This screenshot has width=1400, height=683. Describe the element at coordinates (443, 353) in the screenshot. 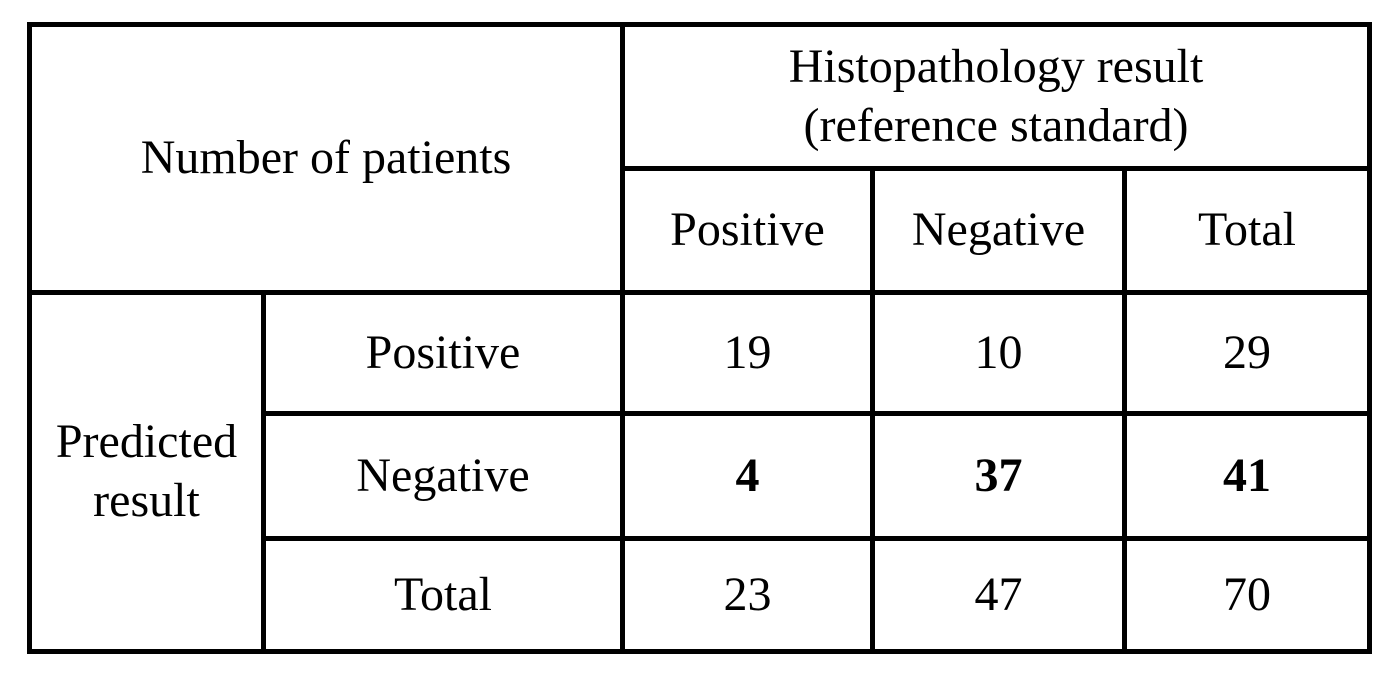

I see `row-label-positive: Positive` at that location.